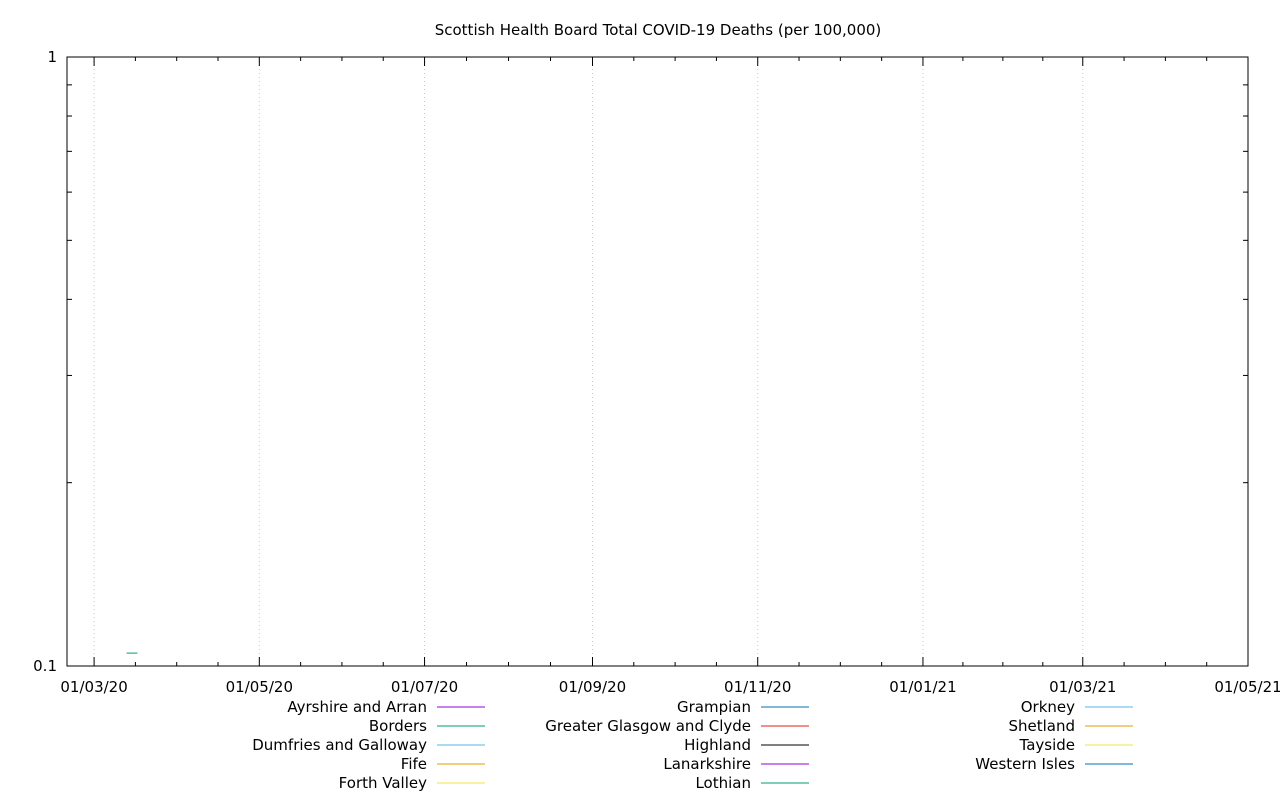  I want to click on legend-entry: Western Isles, so click(1054, 764).